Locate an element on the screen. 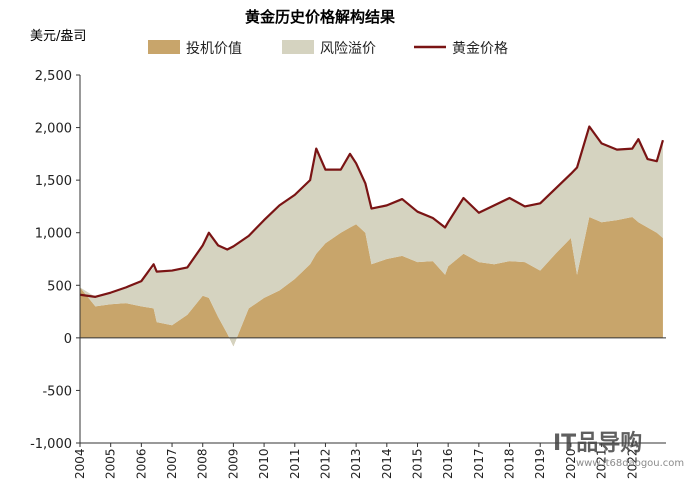  x-tick-label: 2017 is located at coordinates (479, 463).